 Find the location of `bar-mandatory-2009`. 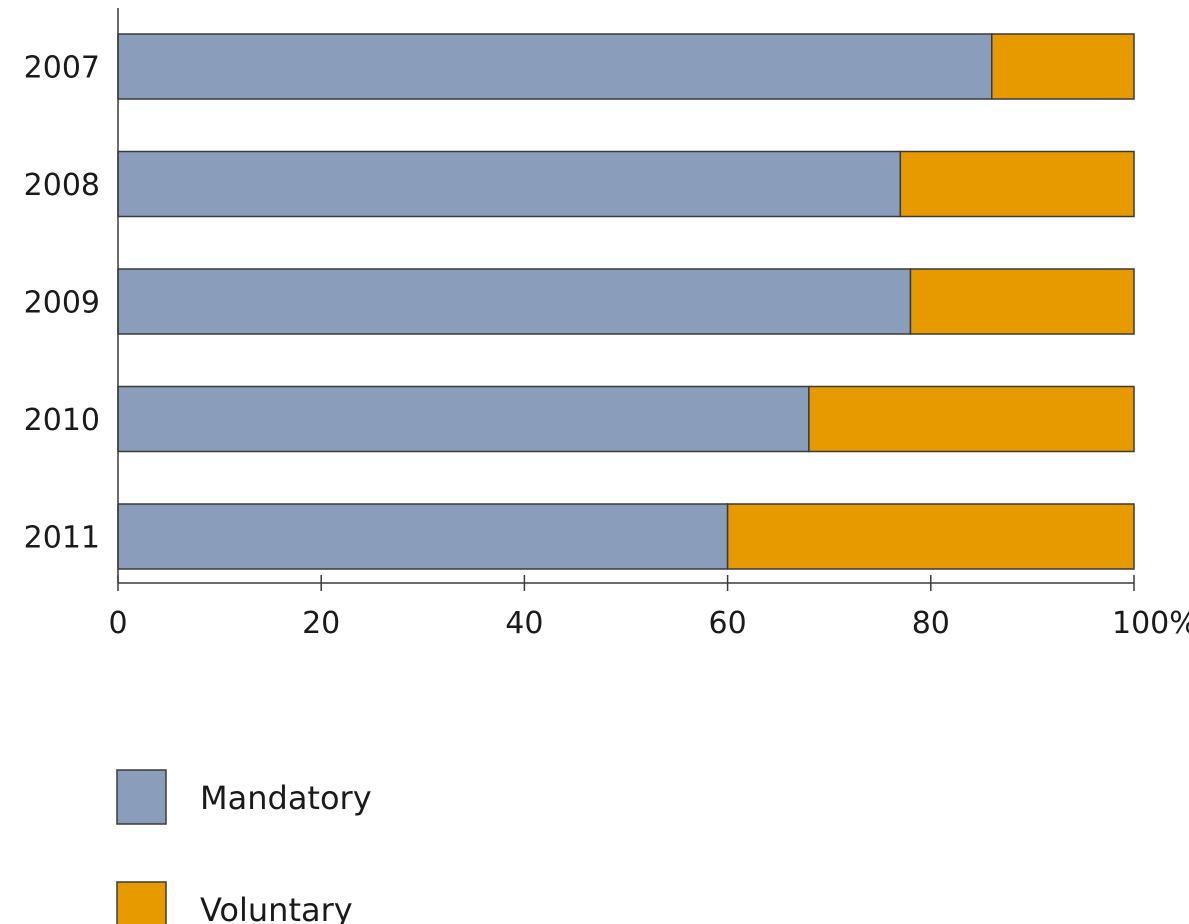

bar-mandatory-2009 is located at coordinates (514, 301).